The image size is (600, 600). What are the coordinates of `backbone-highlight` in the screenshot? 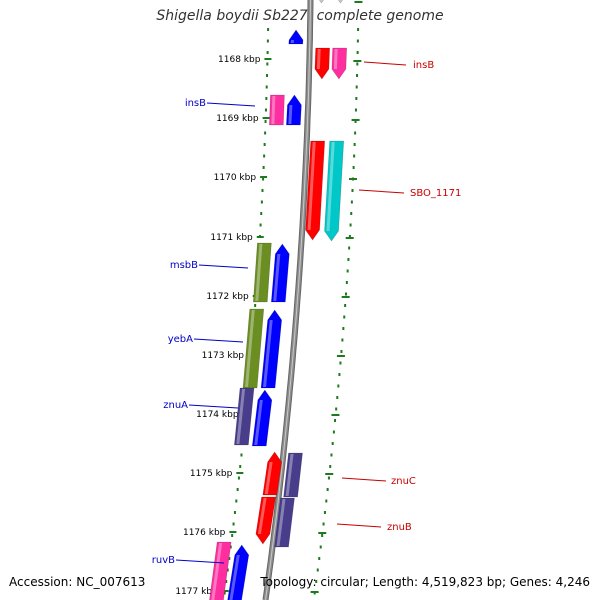 It's located at (288, 300).